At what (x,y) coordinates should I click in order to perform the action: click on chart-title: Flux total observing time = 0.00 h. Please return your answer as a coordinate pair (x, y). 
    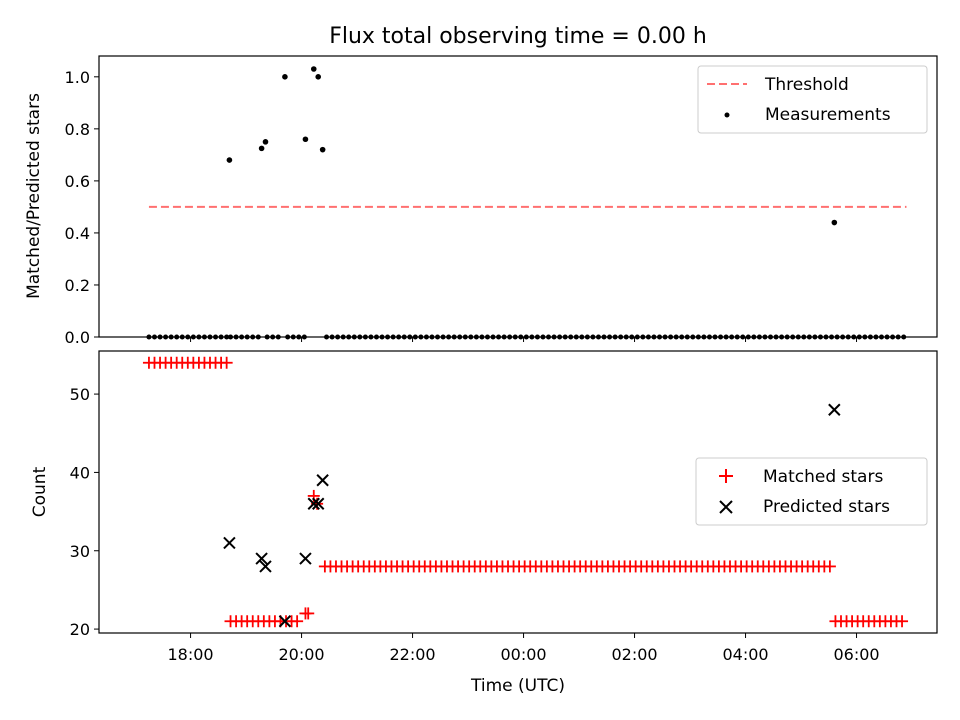
    Looking at the image, I should click on (518, 36).